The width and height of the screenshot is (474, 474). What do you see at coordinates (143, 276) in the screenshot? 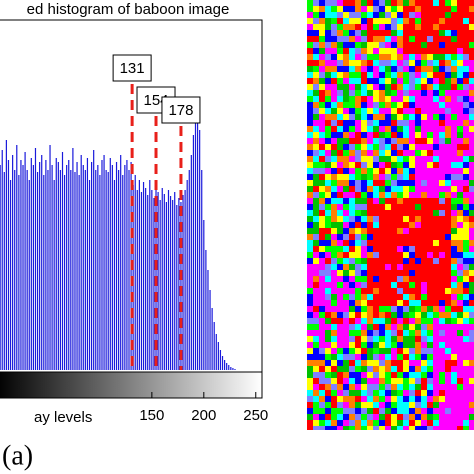
I see `bar` at bounding box center [143, 276].